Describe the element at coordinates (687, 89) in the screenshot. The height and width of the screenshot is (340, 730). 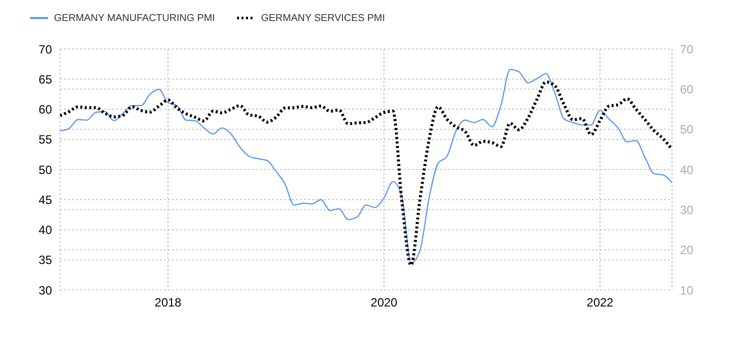
I see `y2-tick-label: 60` at that location.